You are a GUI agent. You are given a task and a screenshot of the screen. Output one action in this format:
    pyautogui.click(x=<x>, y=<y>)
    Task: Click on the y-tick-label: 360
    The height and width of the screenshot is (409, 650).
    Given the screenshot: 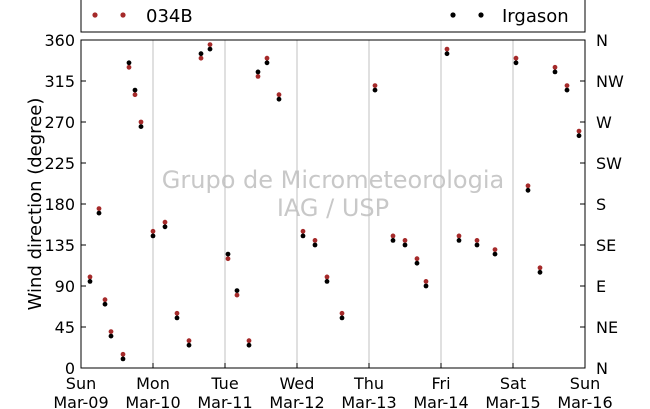 What is the action you would take?
    pyautogui.click(x=59, y=40)
    